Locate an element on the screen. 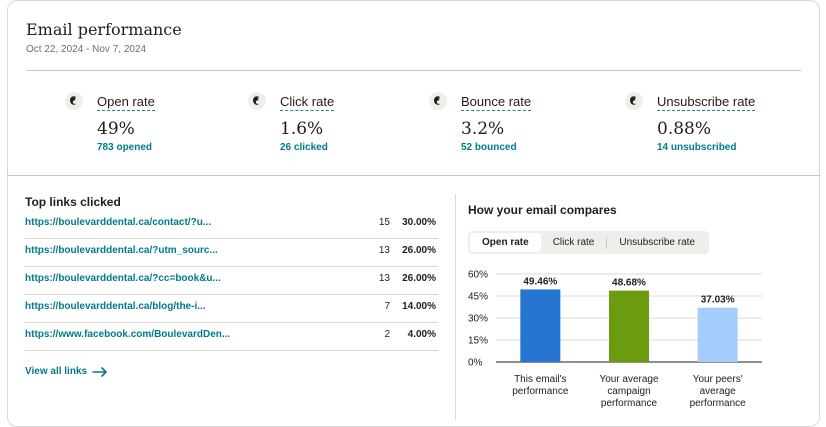 Image resolution: width=826 pixels, height=427 pixels. compare-tabs: Open rate Click rate Unsubscribe rate is located at coordinates (588, 242).